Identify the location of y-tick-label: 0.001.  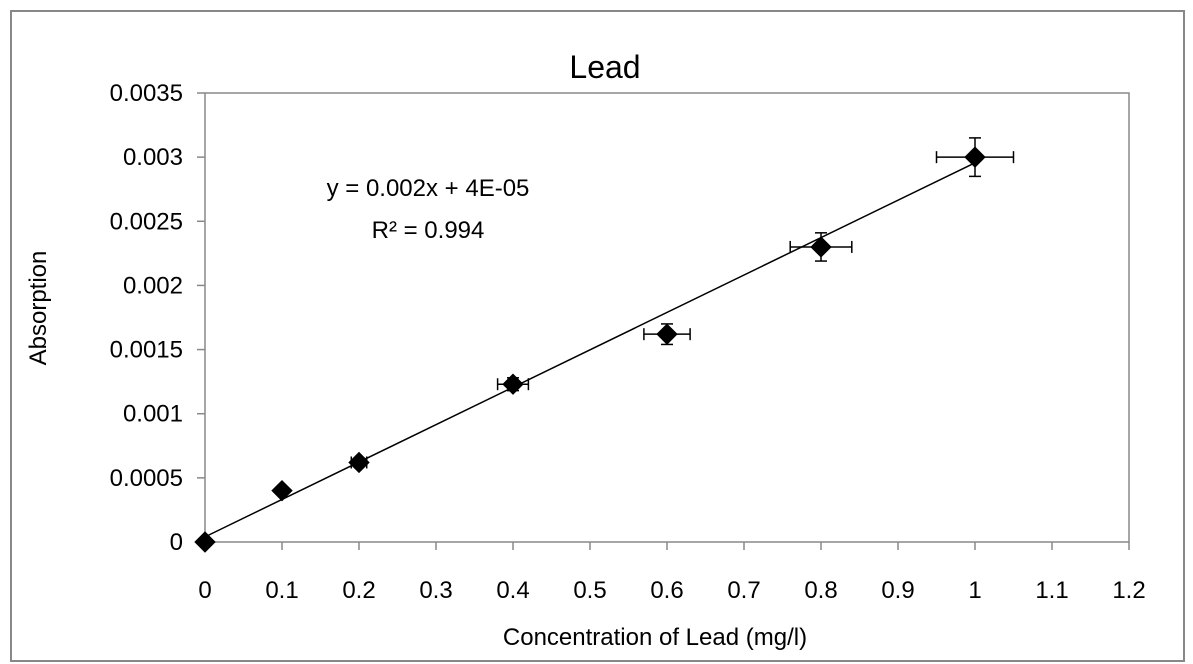
(153, 414).